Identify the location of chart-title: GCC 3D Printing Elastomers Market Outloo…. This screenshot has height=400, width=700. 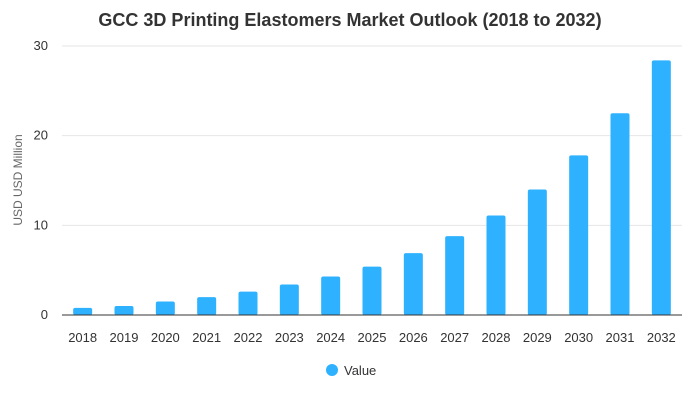
(349, 20).